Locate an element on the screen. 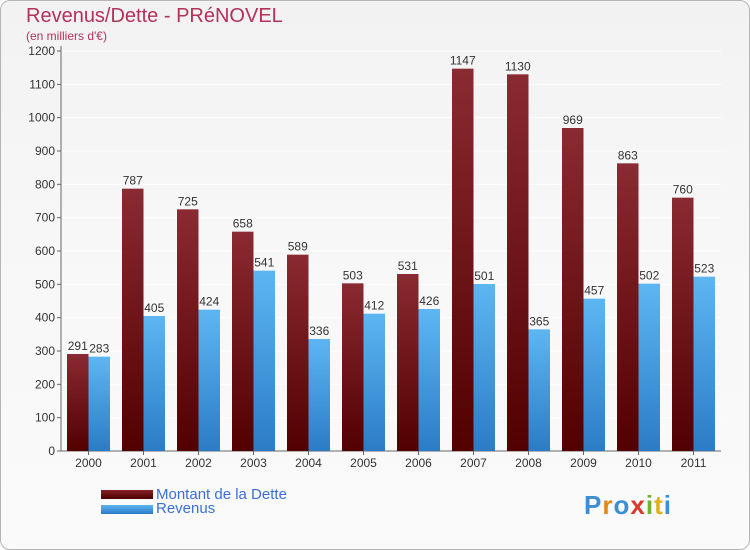 This screenshot has width=750, height=550. data-label-dette: 760 is located at coordinates (683, 190).